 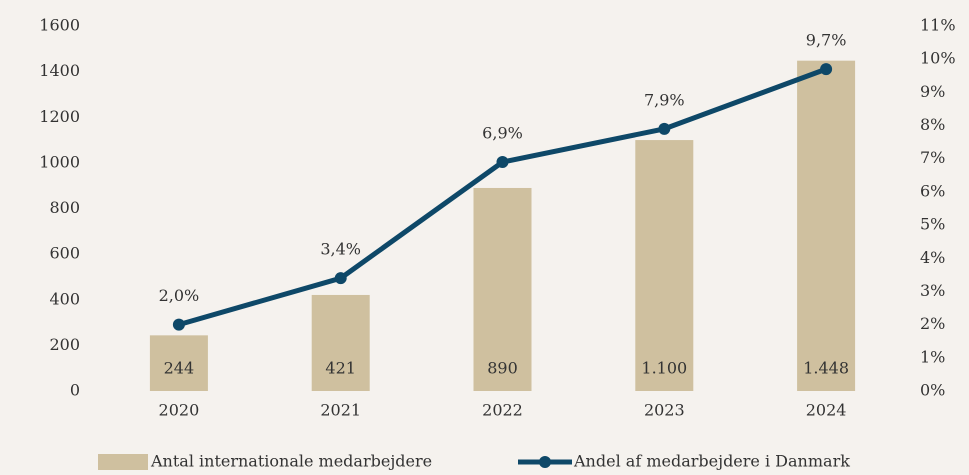 I want to click on y-tick-label: 200, so click(x=64, y=344).